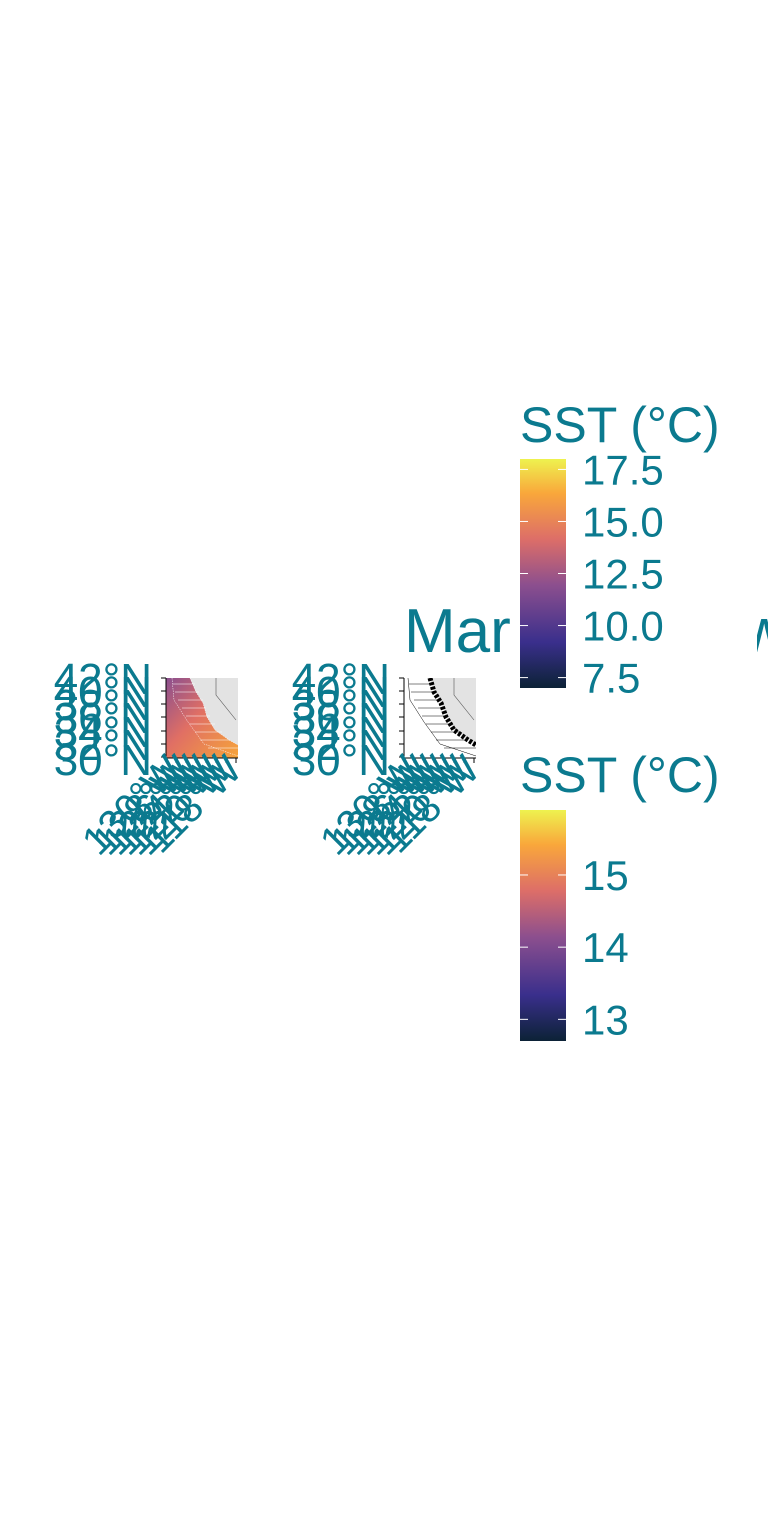  Describe the element at coordinates (202, 718) in the screenshot. I see `left-map` at that location.